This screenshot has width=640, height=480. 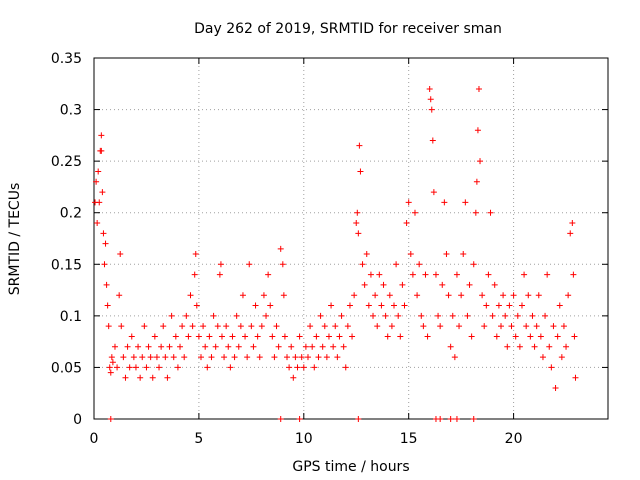 What do you see at coordinates (15, 239) in the screenshot?
I see `y-axis-label: SRMTID / TECUs` at bounding box center [15, 239].